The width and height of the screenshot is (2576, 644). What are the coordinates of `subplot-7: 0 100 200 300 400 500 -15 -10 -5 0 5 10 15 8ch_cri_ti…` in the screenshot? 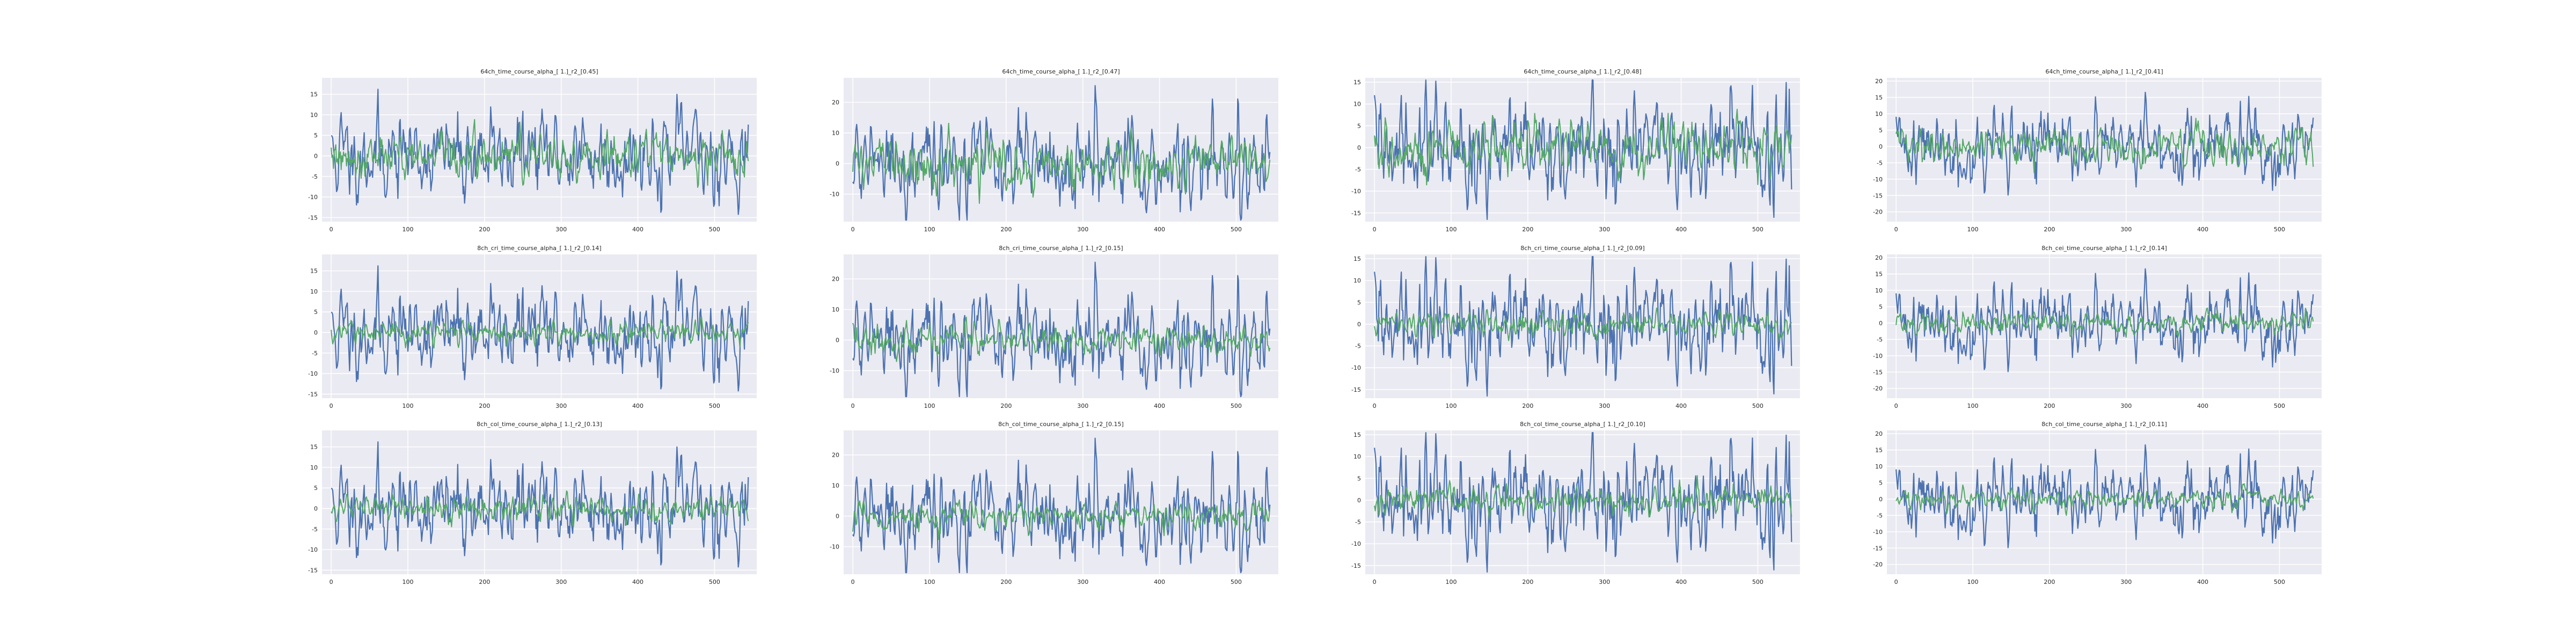 It's located at (1575, 327).